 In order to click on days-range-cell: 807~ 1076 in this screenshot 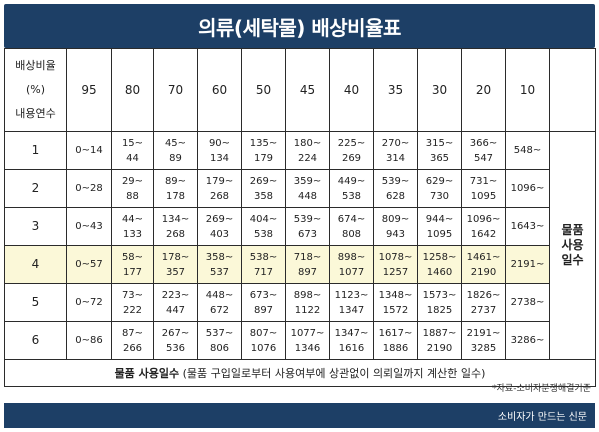, I will do `click(263, 340)`.